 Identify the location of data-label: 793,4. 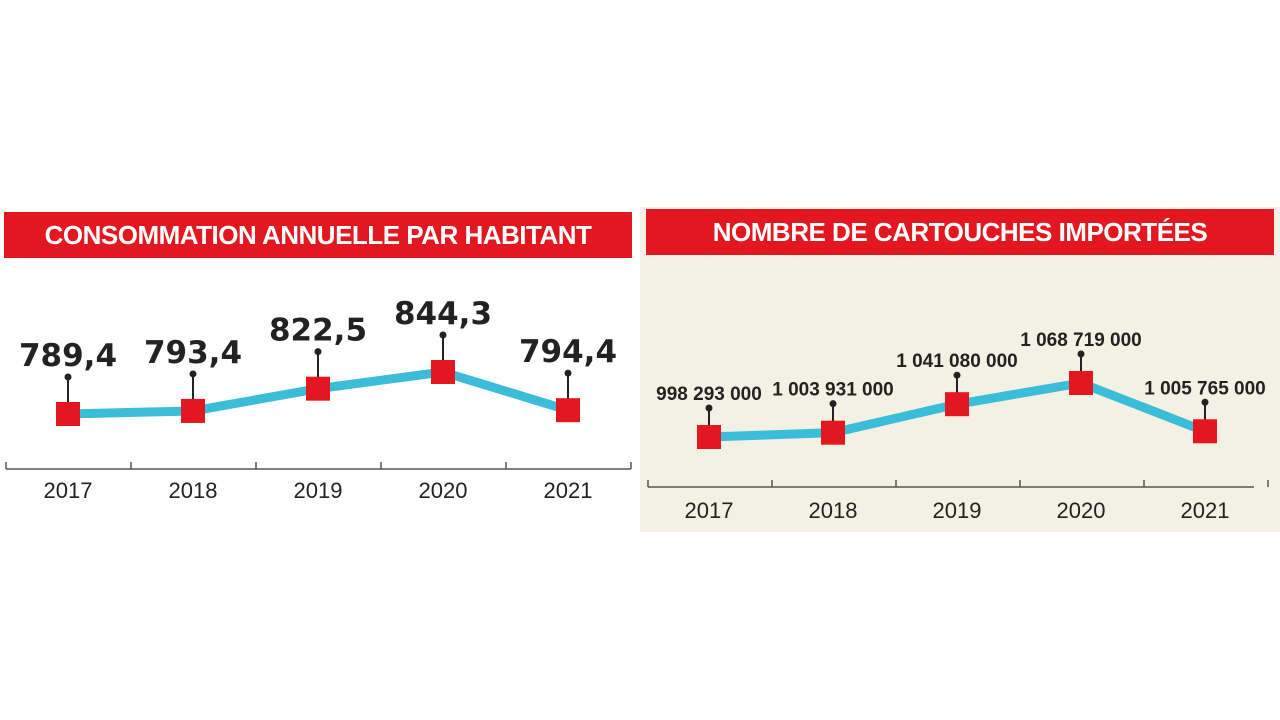
(193, 353).